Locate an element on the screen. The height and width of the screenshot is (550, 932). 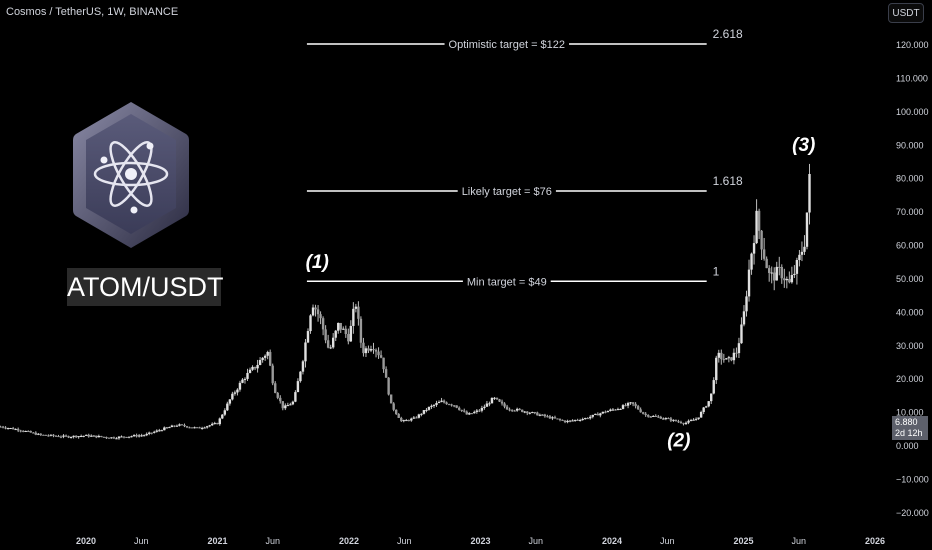
price-tick-label: −10.000 is located at coordinates (912, 479).